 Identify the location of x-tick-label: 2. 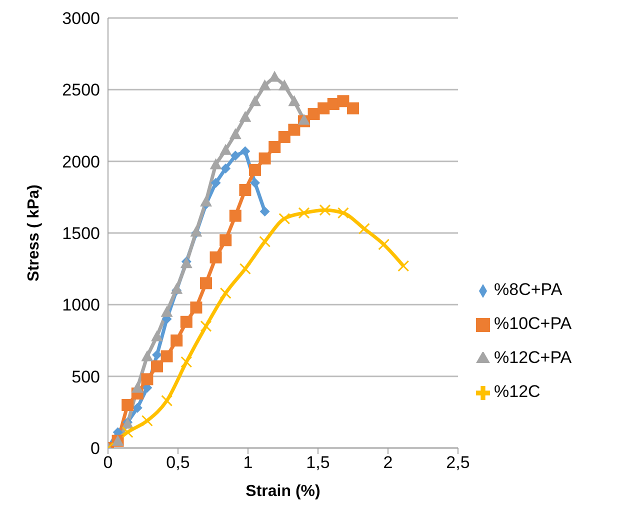
(388, 462).